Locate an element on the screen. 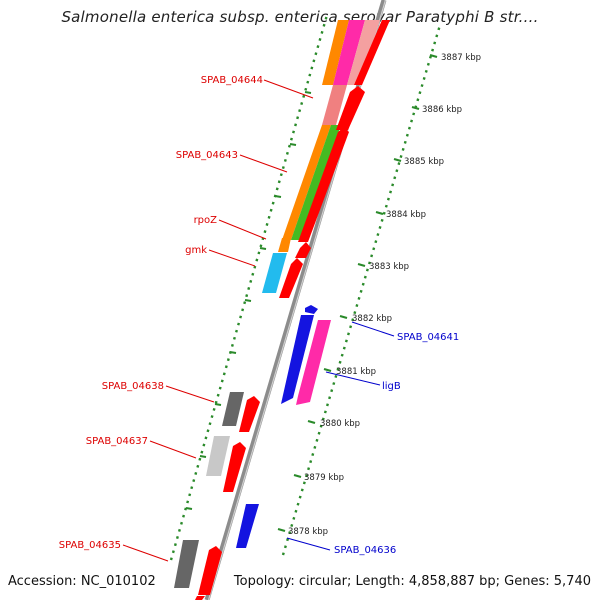 The height and width of the screenshot is (600, 600). feature-band-orange is located at coordinates (335, 52).